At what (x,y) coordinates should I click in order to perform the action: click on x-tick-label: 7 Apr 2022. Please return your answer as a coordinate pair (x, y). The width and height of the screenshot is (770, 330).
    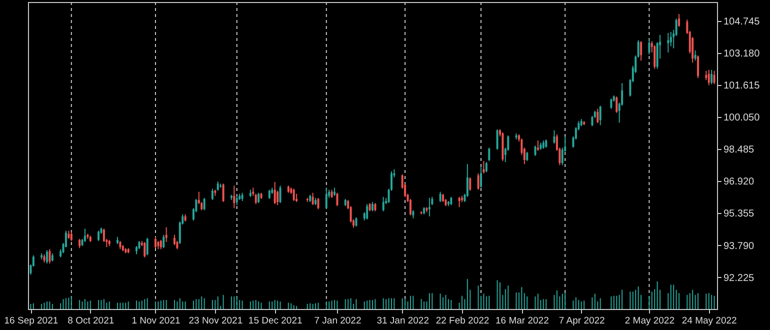
    Looking at the image, I should click on (581, 321).